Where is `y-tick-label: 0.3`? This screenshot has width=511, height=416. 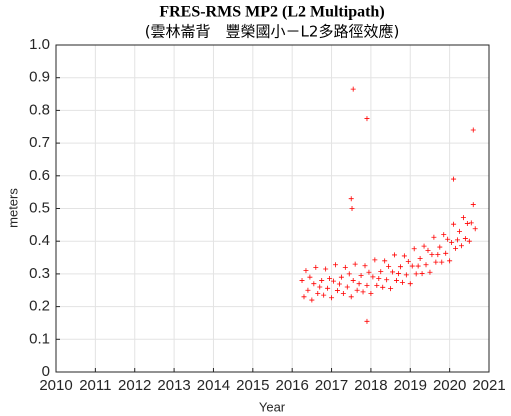
y-tick-label: 0.3 is located at coordinates (39, 273).